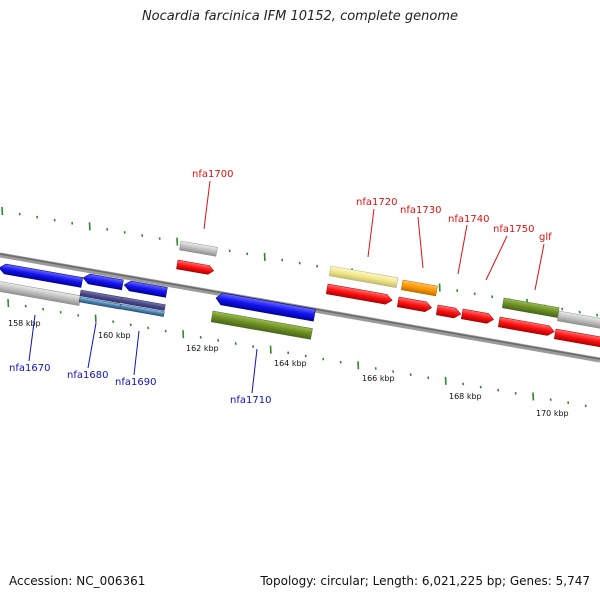 The image size is (600, 600). What do you see at coordinates (114, 335) in the screenshot?
I see `kbp-label: 160 kbp` at bounding box center [114, 335].